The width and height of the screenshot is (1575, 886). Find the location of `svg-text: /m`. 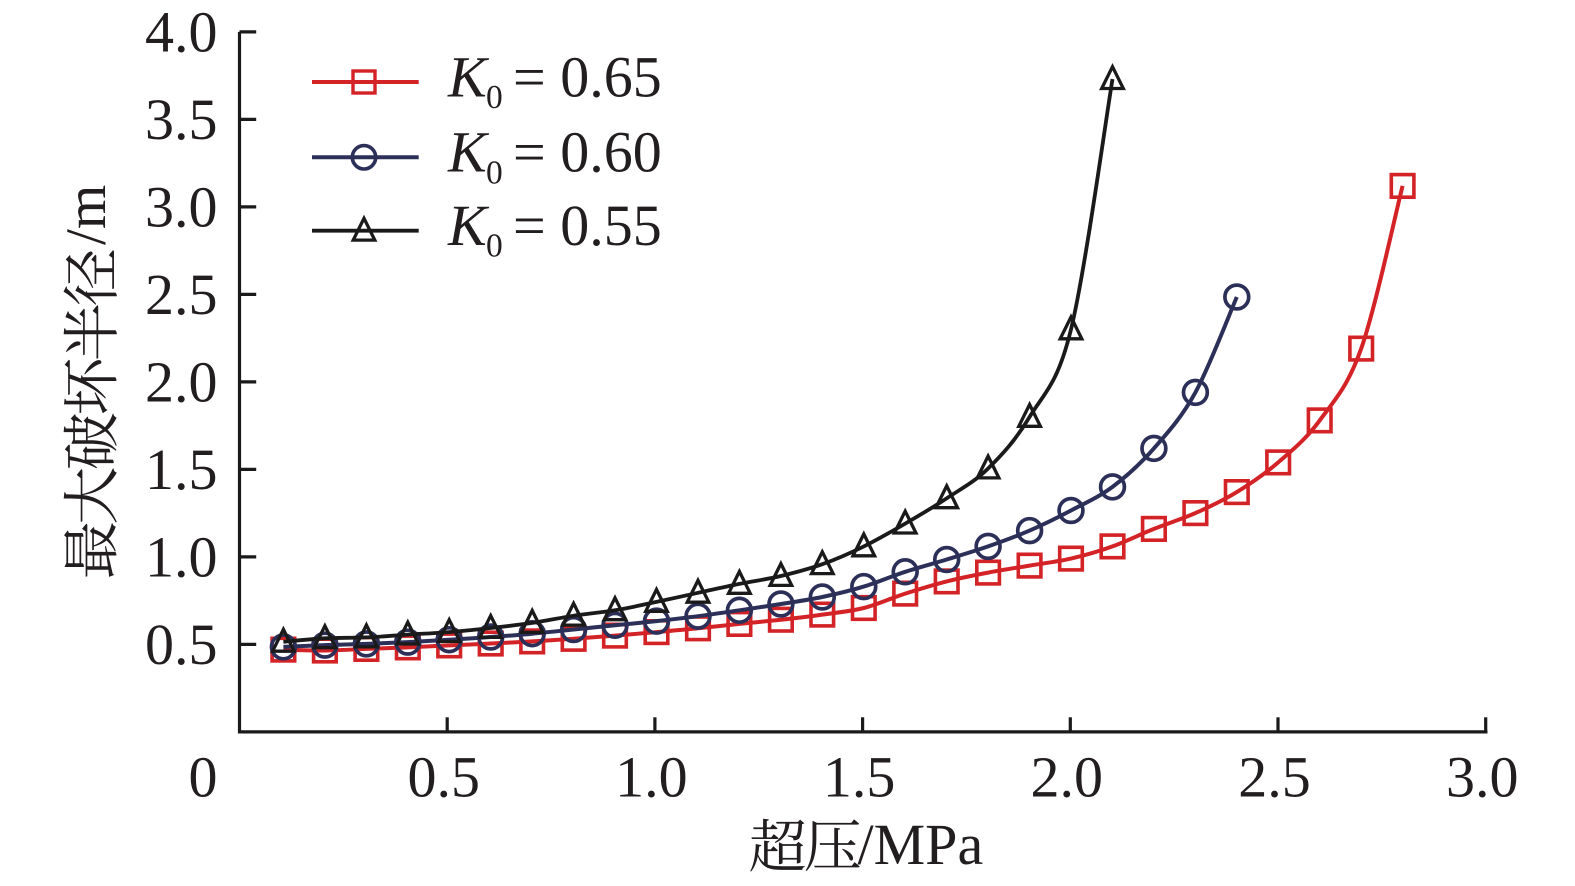

svg-text: /m is located at coordinates (86, 215).